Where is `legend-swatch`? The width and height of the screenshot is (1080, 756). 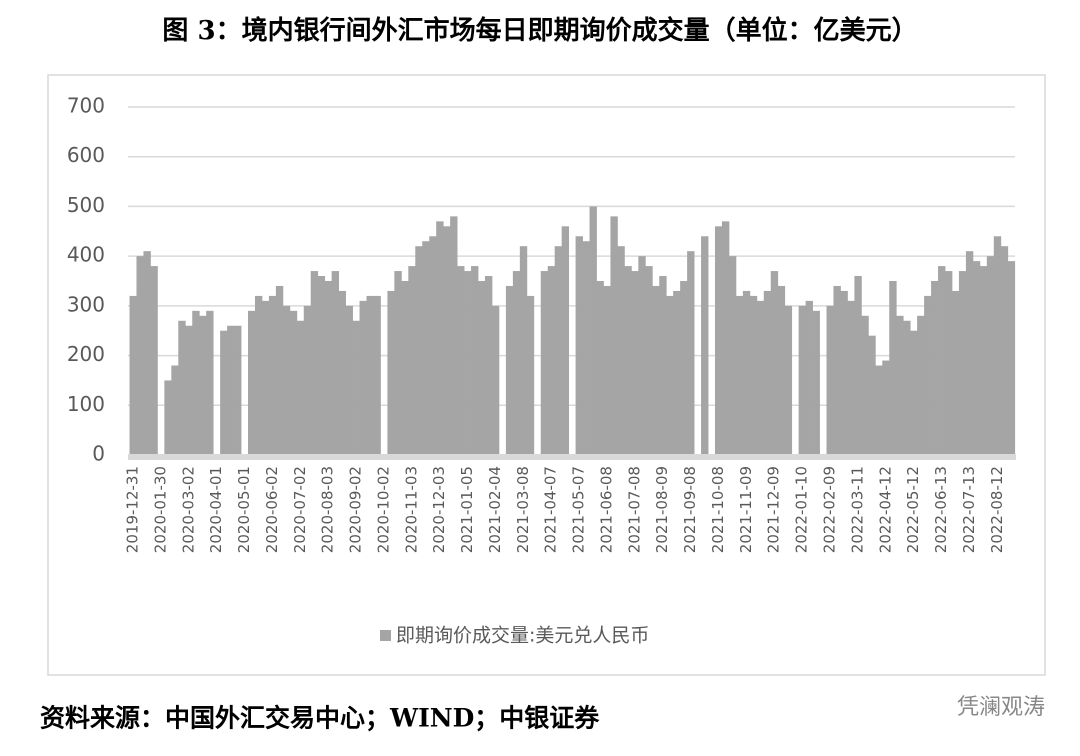 legend-swatch is located at coordinates (385, 635).